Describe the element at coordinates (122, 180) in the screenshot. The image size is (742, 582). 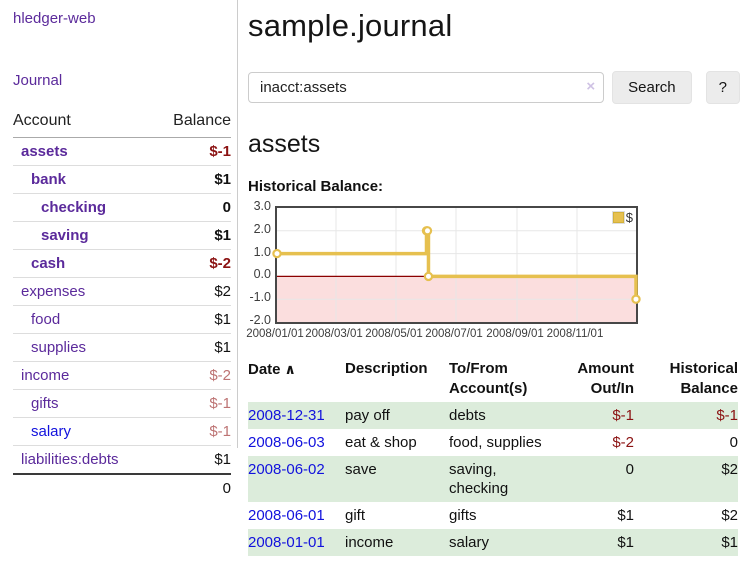
I see `account-row: bank $1` at that location.